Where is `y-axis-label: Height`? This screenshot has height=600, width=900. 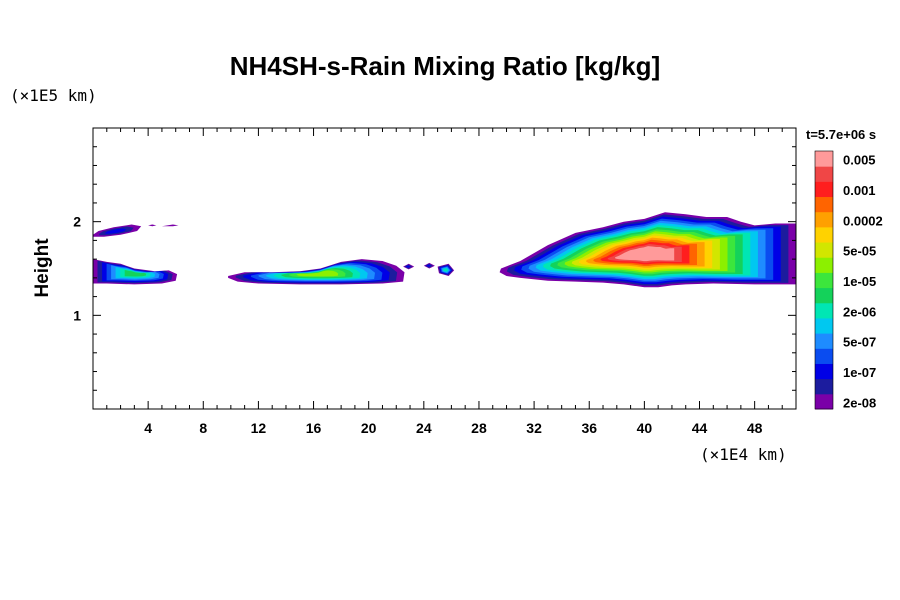
y-axis-label: Height is located at coordinates (42, 268).